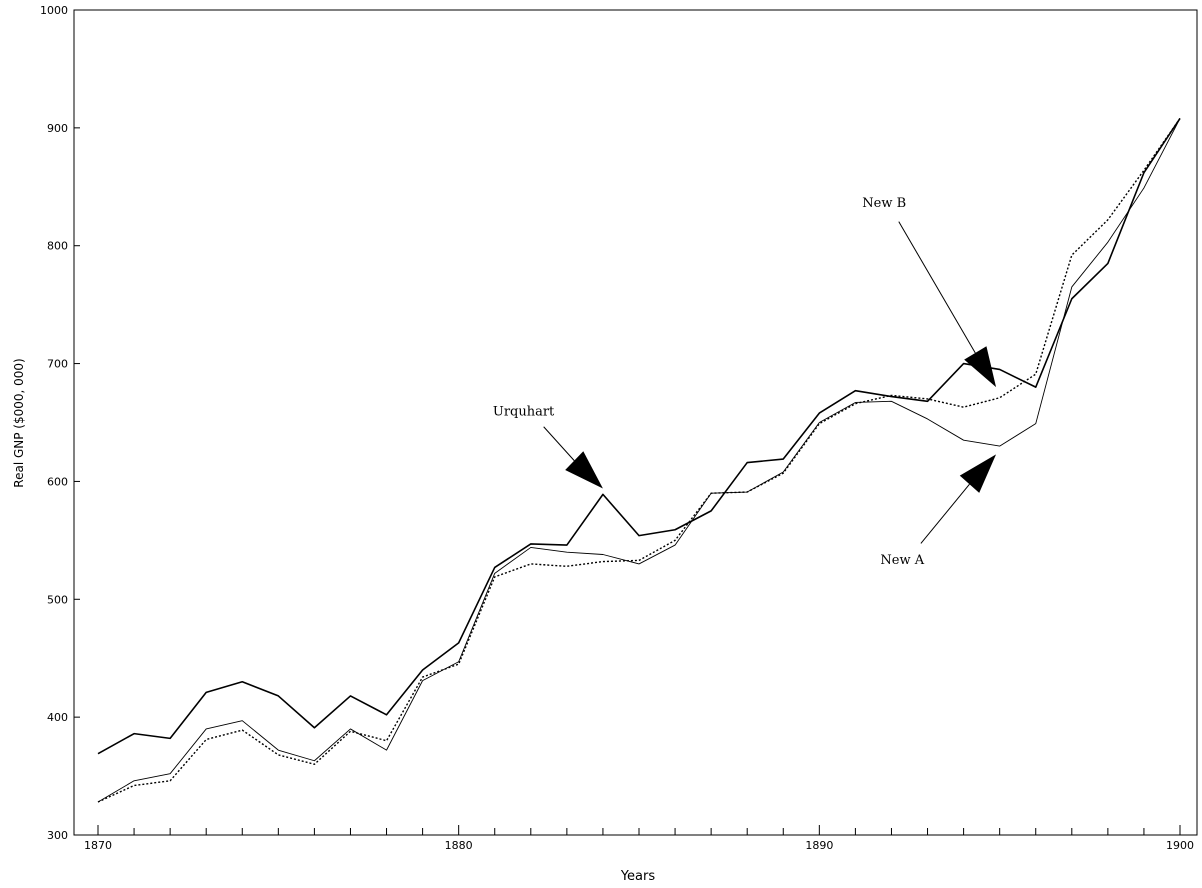 Image resolution: width=1202 pixels, height=888 pixels. Describe the element at coordinates (54, 10) in the screenshot. I see `y-tick-label: 1000` at that location.